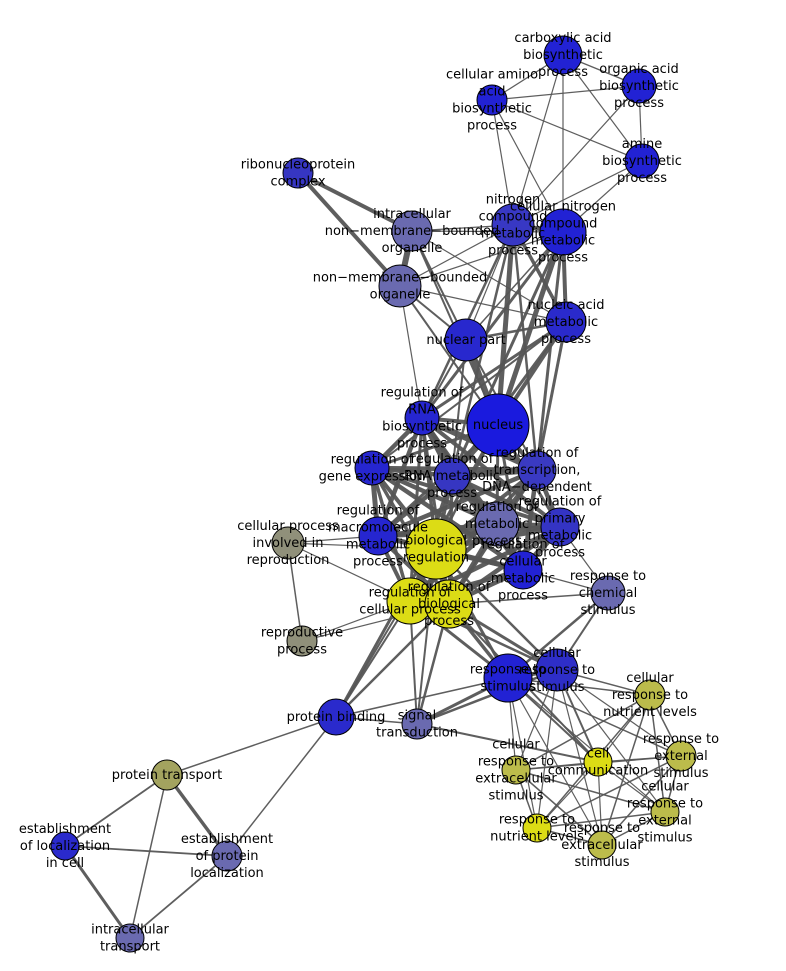 Image resolution: width=786 pixels, height=971 pixels. Describe the element at coordinates (598, 762) in the screenshot. I see `graph-node-cell-communication` at that location.